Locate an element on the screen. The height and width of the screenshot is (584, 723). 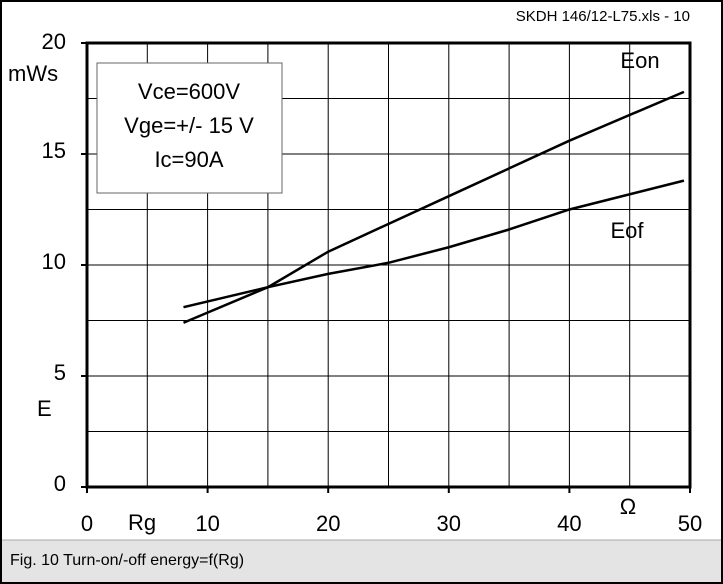
y-tick-label: 20 is located at coordinates (54, 41).